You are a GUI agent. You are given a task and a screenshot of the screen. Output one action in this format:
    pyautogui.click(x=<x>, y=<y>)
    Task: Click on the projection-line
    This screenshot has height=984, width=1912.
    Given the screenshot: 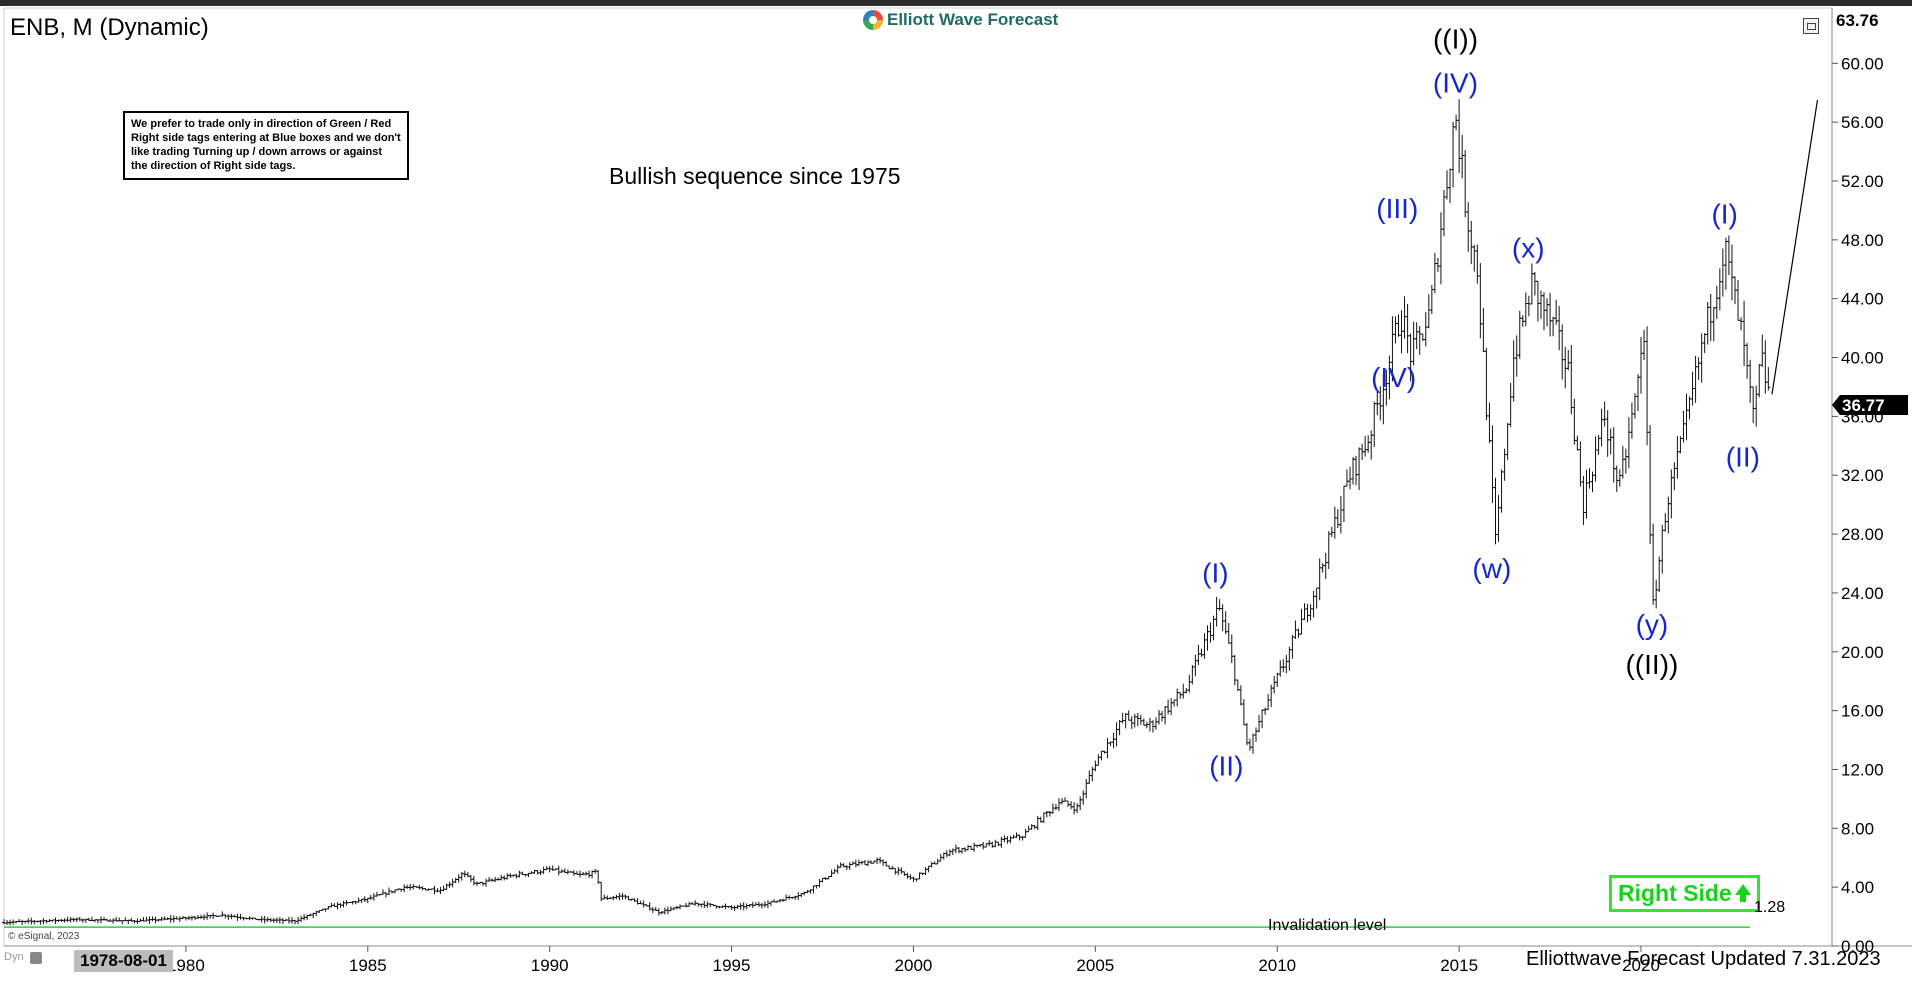 What is the action you would take?
    pyautogui.click(x=1795, y=247)
    